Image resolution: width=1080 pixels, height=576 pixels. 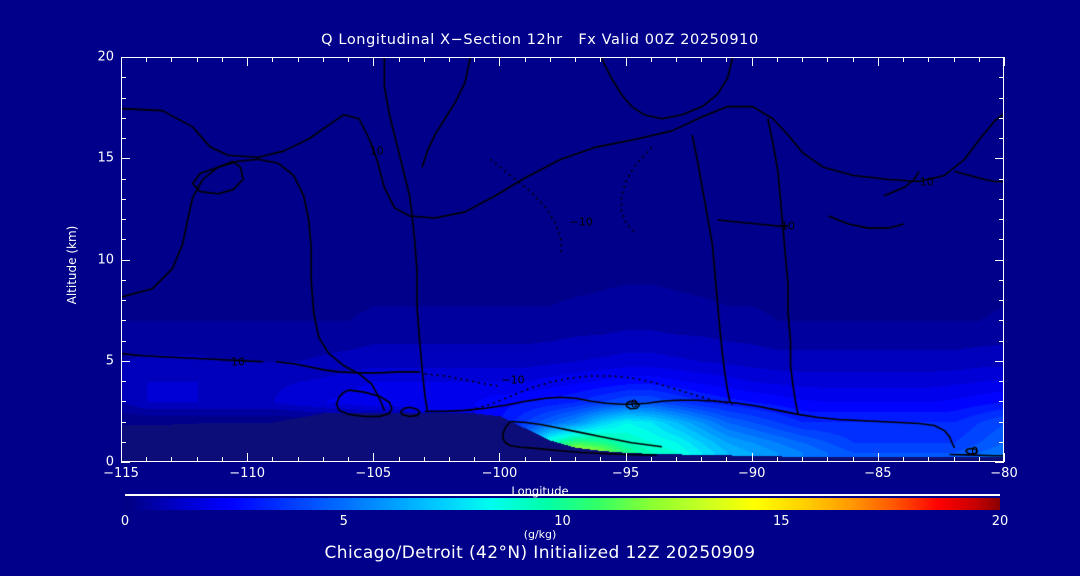 I want to click on x-tick-label: −85, so click(x=878, y=473).